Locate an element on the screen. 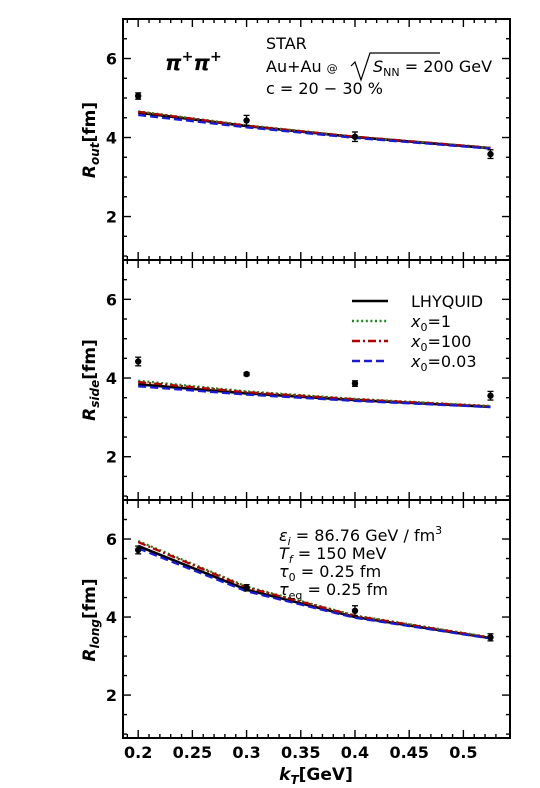  param-tau0: τ0 = 0.25 fm is located at coordinates (330, 573).